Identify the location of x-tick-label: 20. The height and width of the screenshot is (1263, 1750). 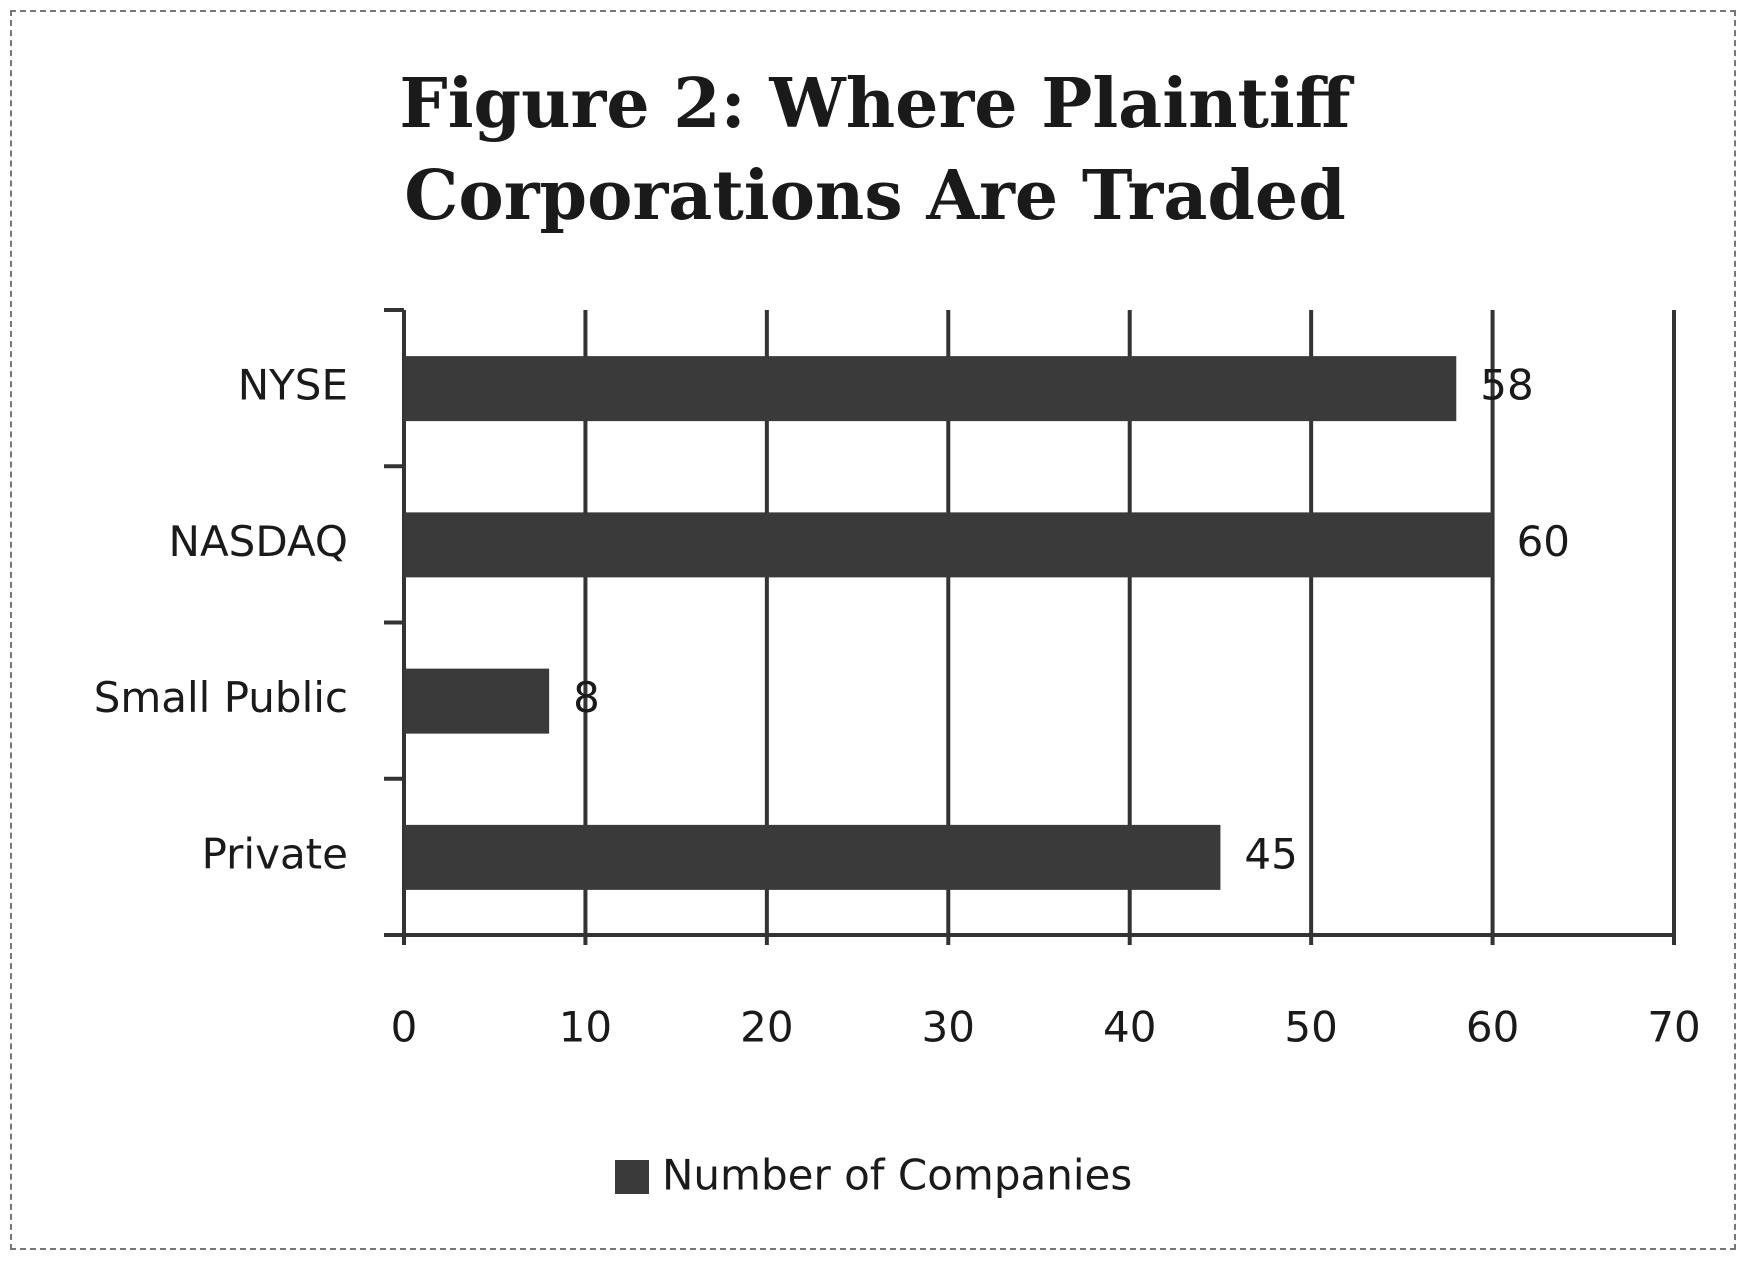
(766, 1027).